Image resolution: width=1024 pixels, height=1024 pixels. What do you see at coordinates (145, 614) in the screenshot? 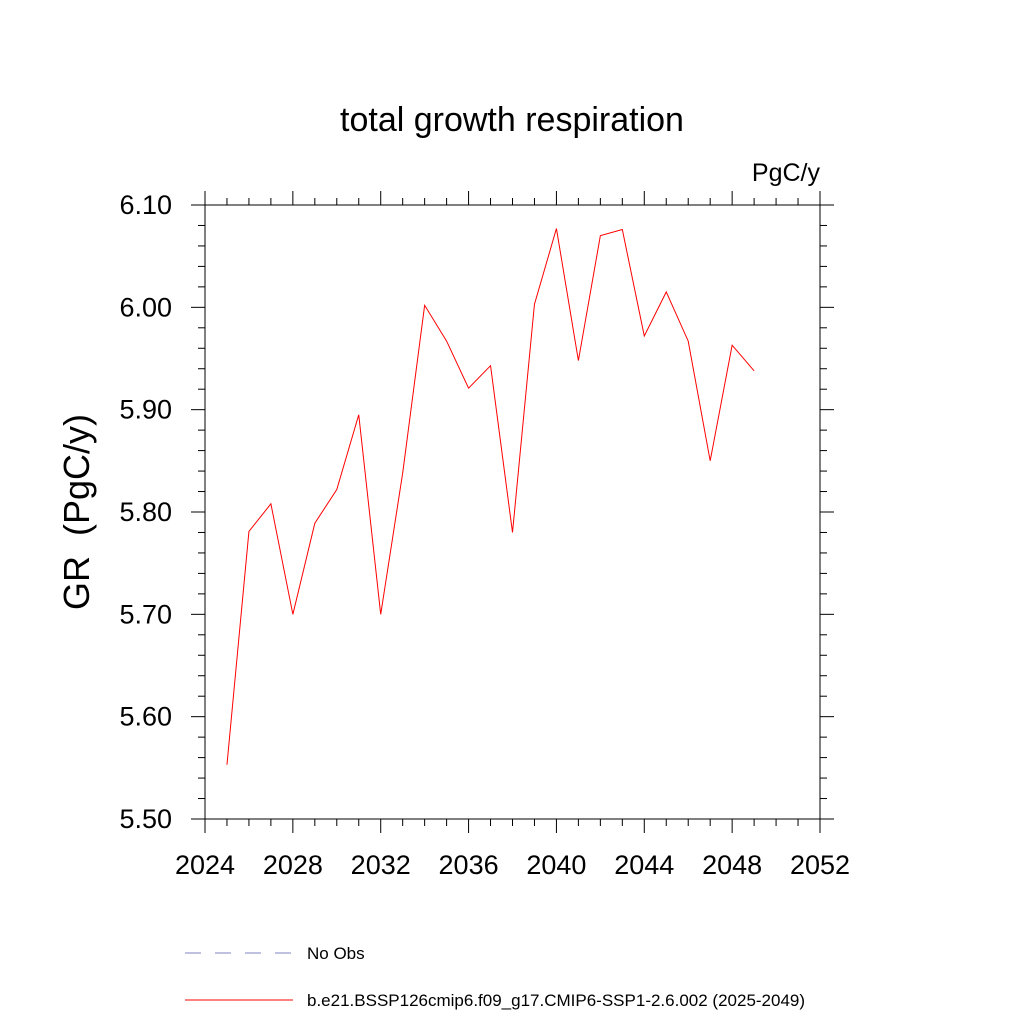
I see `y-tick-label: 5.70` at bounding box center [145, 614].